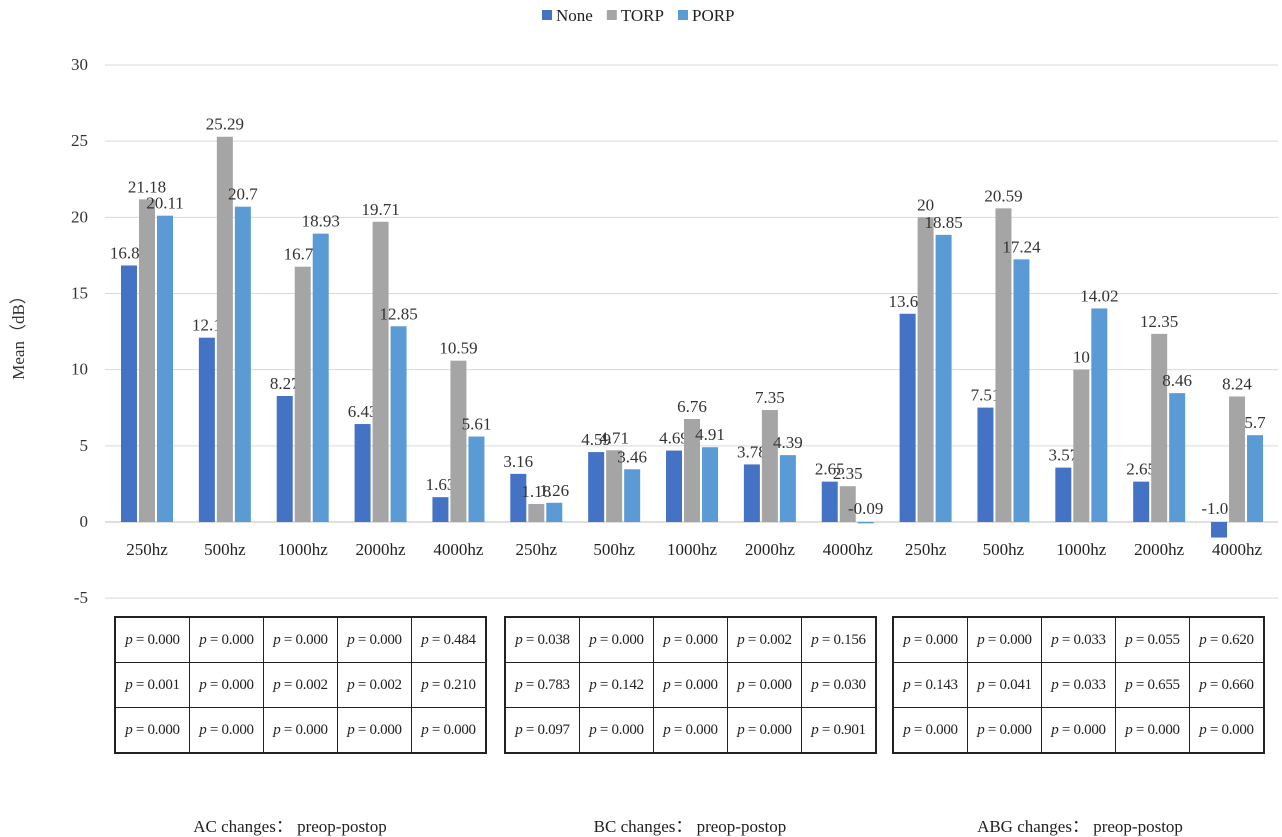  Describe the element at coordinates (380, 209) in the screenshot. I see `data-label: 19.71` at that location.